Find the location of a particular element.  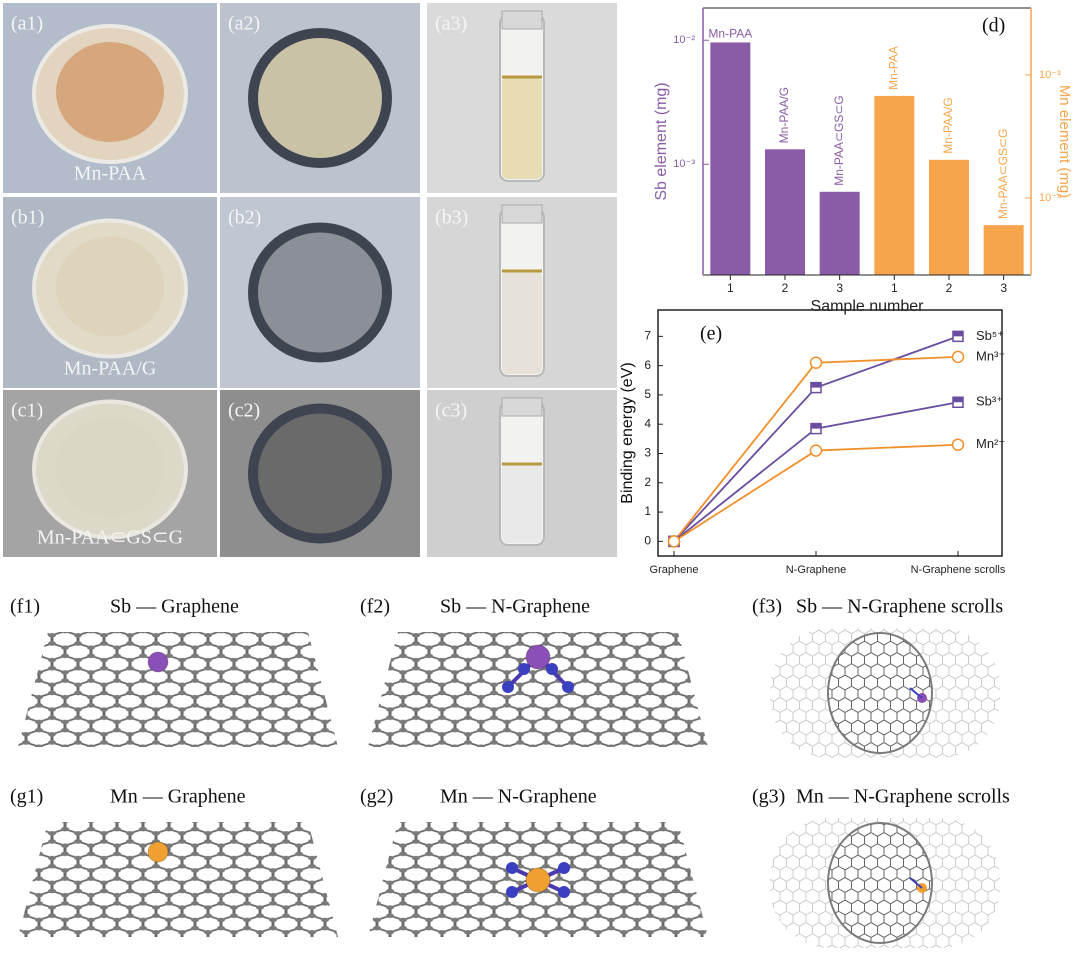

panel-label: (f2) is located at coordinates (375, 607).